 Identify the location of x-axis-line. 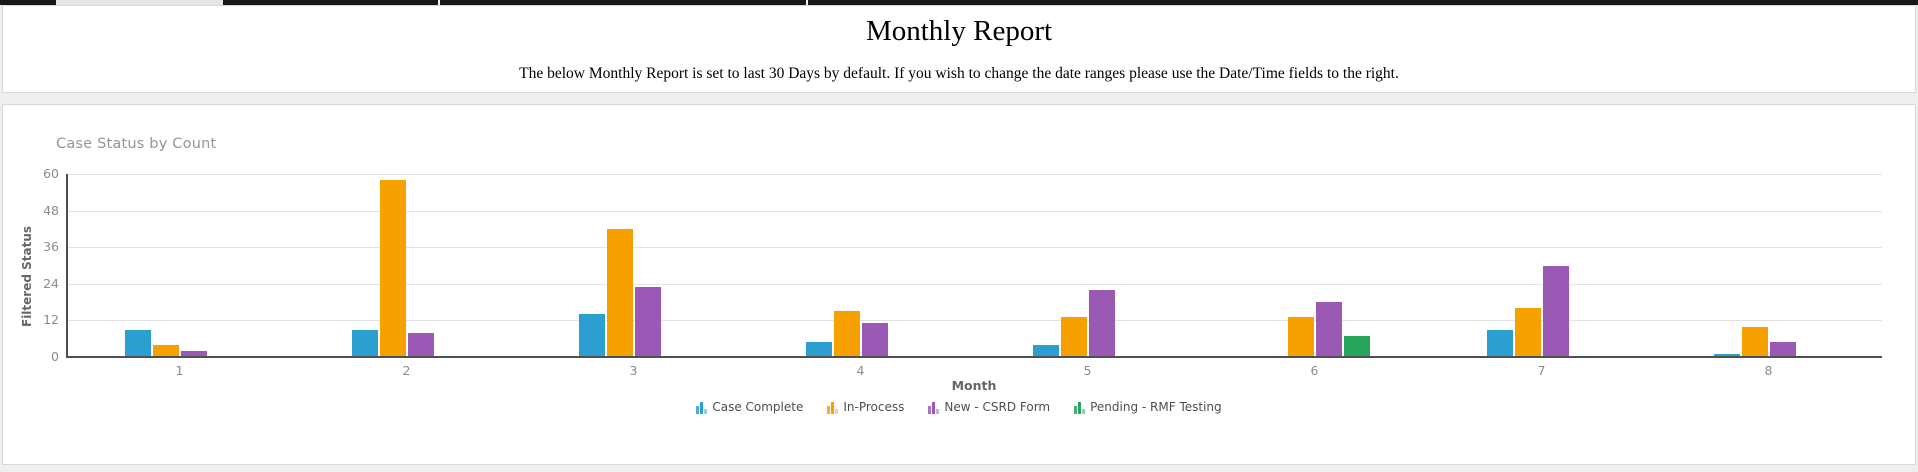
(974, 357).